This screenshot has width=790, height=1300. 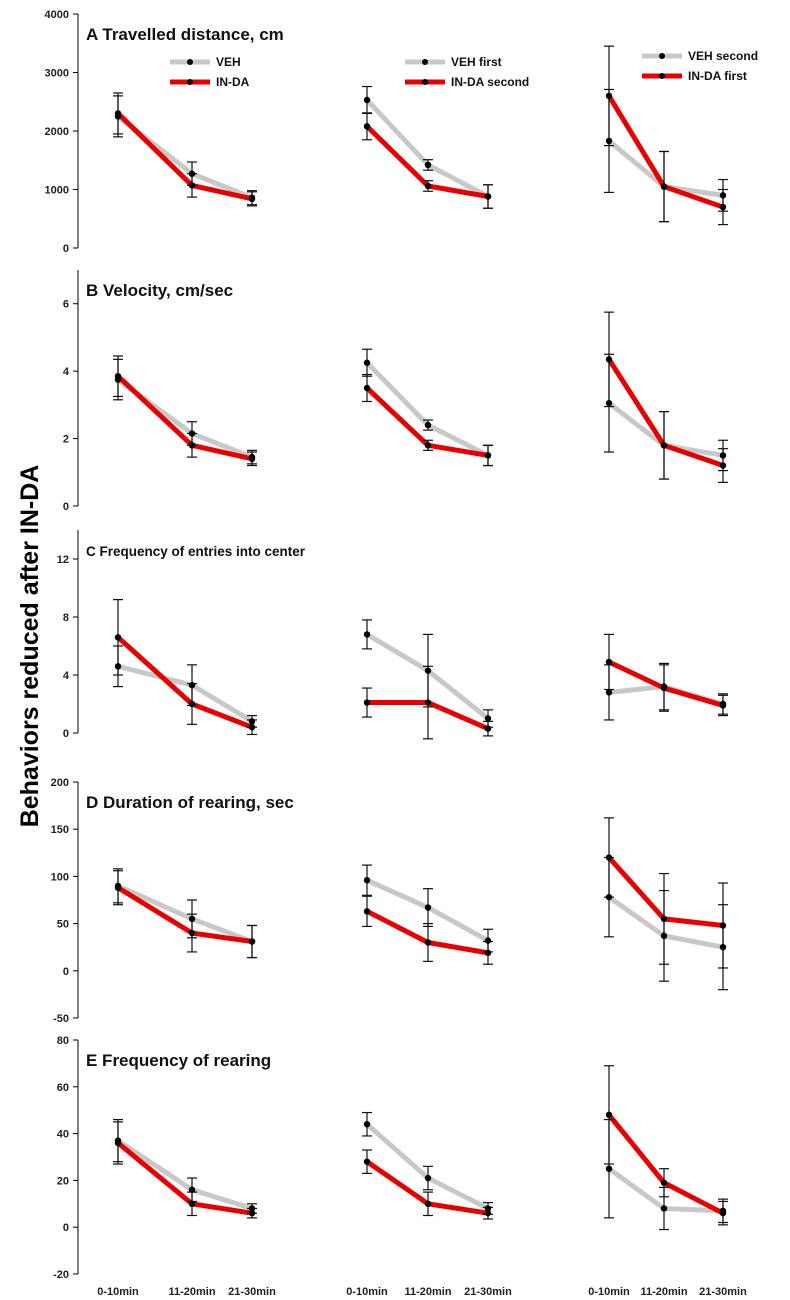 What do you see at coordinates (63, 1088) in the screenshot?
I see `y-tick-label: 60` at bounding box center [63, 1088].